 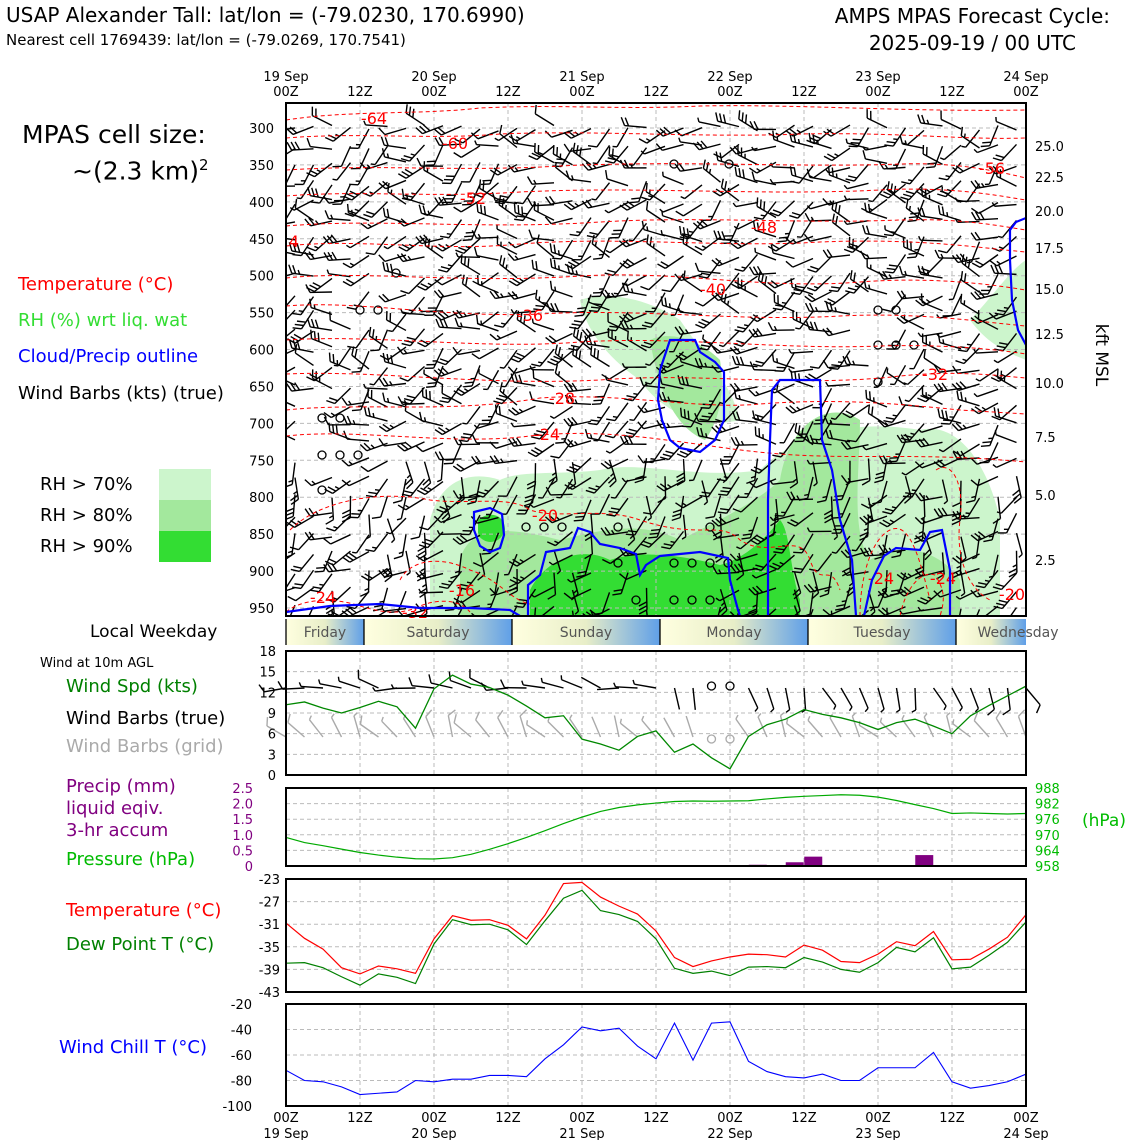 What do you see at coordinates (121, 393) in the screenshot?
I see `legend-wind: Wind Barbs (kts) (true)` at bounding box center [121, 393].